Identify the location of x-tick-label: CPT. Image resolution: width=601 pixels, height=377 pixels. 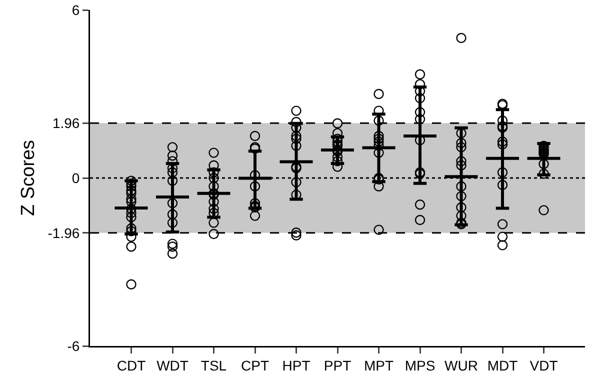
(255, 365).